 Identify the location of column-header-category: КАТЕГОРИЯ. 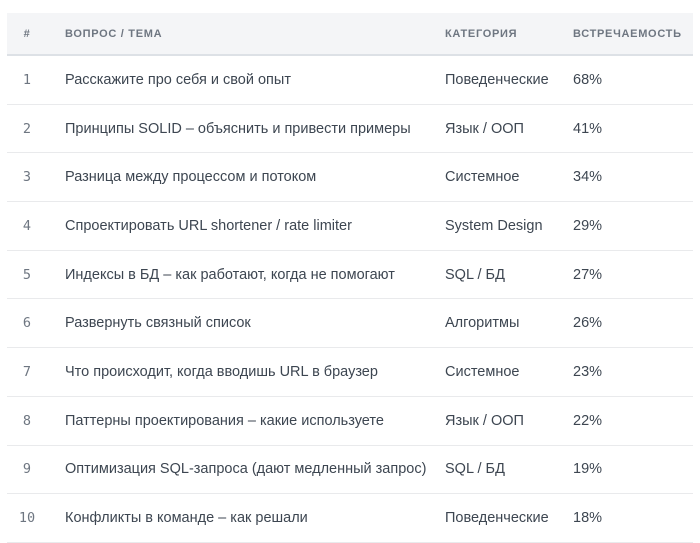
(509, 34).